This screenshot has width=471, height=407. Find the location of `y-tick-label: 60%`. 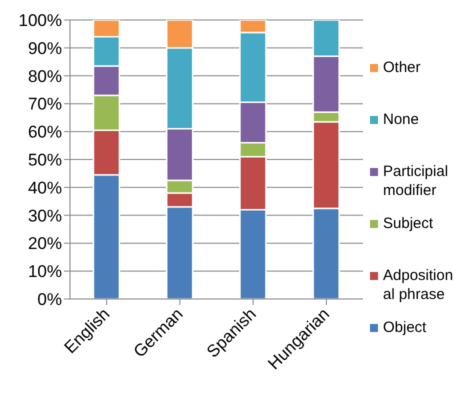

y-tick-label: 60% is located at coordinates (45, 132).